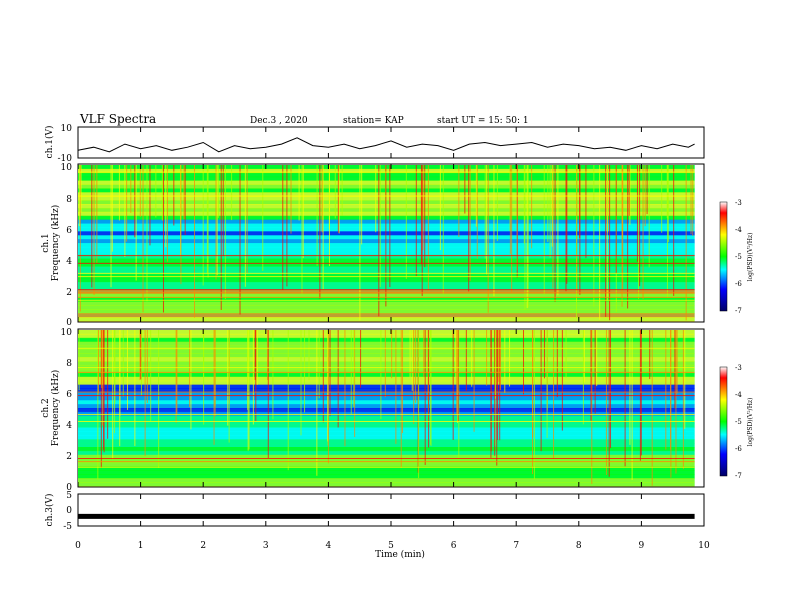  Describe the element at coordinates (579, 546) in the screenshot. I see `time-axis-tick-label: 8` at that location.